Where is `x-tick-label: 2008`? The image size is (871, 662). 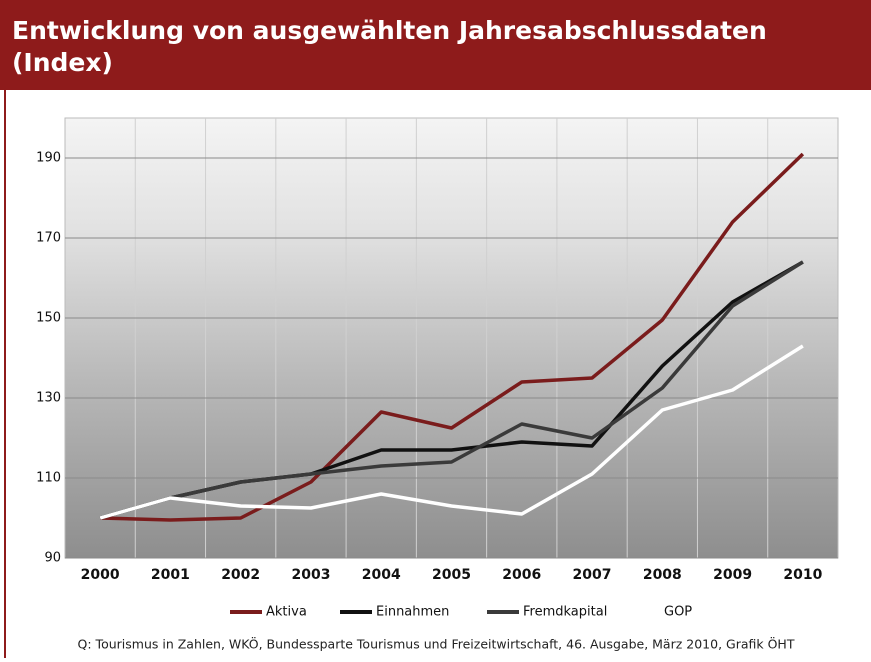
x-tick-label: 2008 is located at coordinates (662, 575).